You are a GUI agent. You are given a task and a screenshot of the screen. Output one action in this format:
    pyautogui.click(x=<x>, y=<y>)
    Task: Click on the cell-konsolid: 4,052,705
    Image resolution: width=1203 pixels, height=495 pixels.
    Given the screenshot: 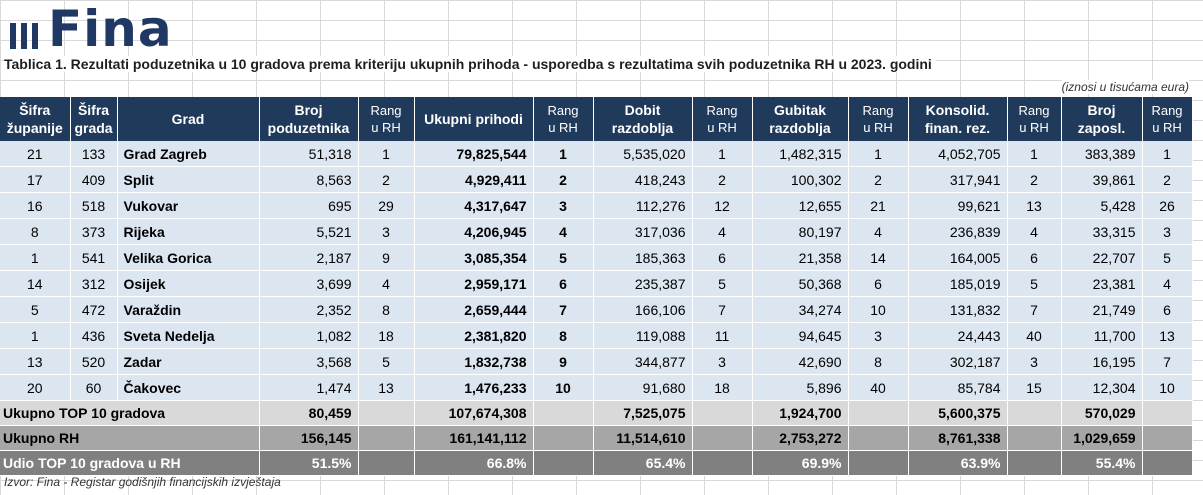 What is the action you would take?
    pyautogui.click(x=958, y=154)
    